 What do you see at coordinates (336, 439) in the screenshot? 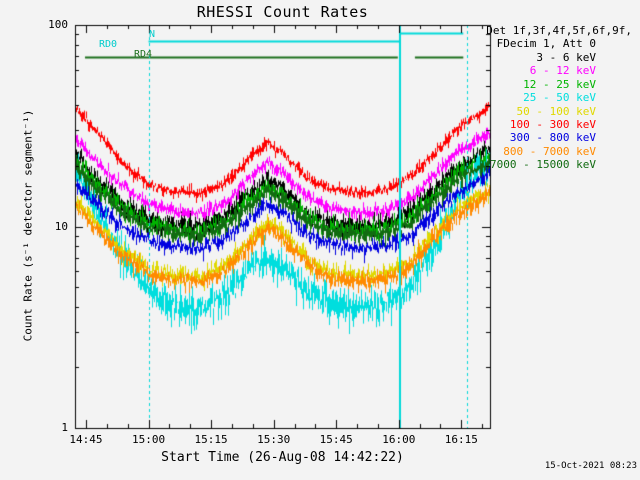
I see `x-tick-label: 15:45` at bounding box center [336, 439].